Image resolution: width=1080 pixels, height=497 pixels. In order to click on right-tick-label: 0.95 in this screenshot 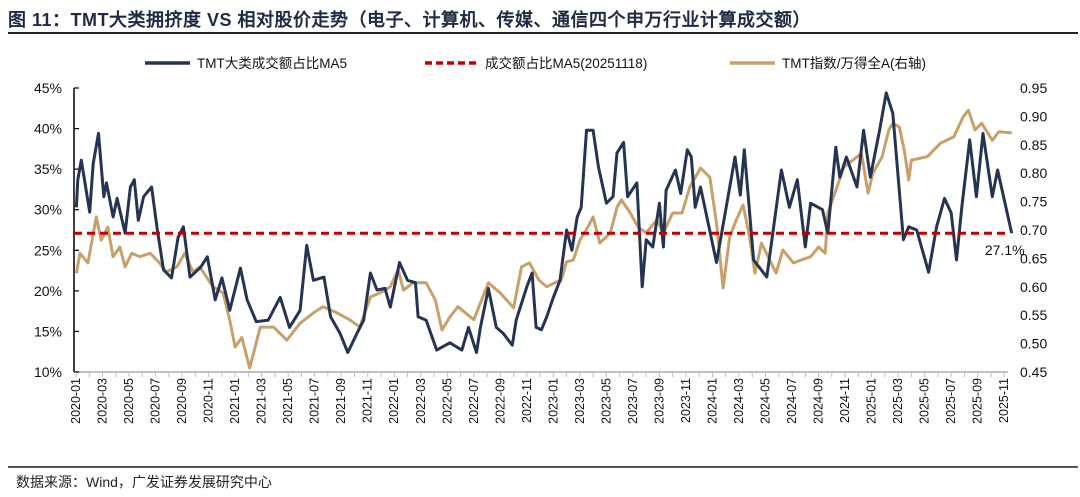, I will do `click(1033, 88)`.